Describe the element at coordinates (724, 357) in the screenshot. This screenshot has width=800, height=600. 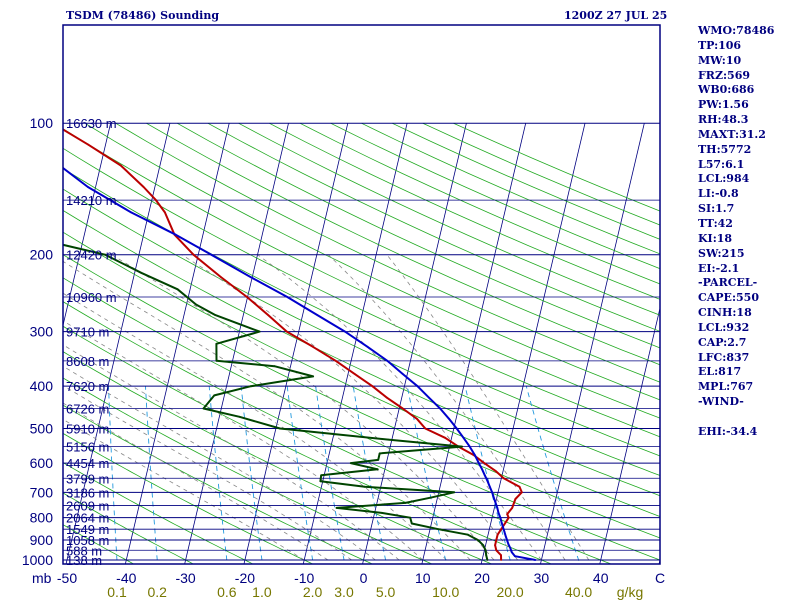
I see `index-item: LFC:837` at that location.